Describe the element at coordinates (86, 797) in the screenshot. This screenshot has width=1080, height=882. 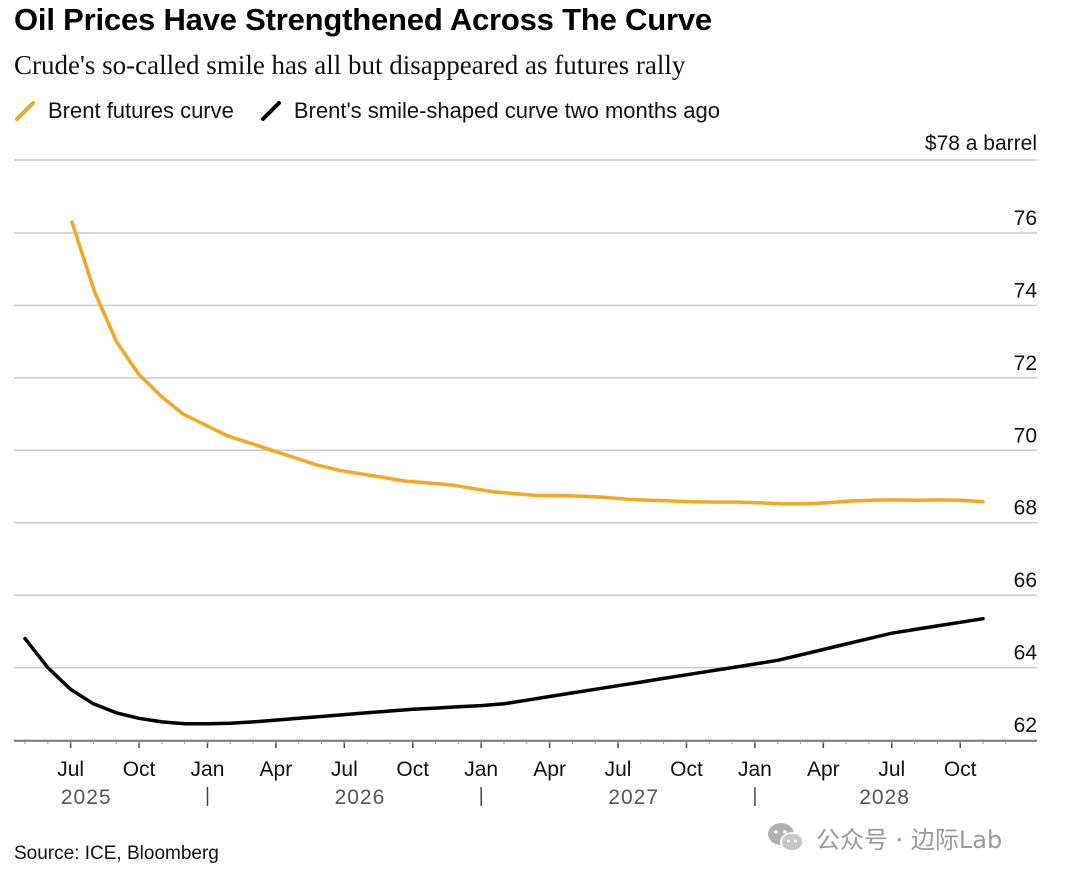
I see `year-label: 2025` at that location.